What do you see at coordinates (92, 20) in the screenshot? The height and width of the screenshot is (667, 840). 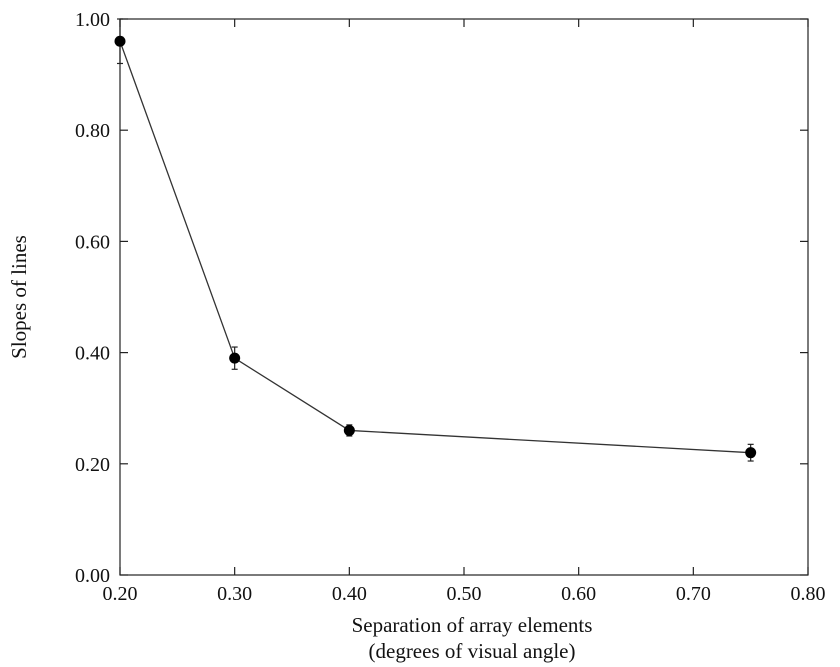 I see `y-tick-label: 1.00` at bounding box center [92, 20].